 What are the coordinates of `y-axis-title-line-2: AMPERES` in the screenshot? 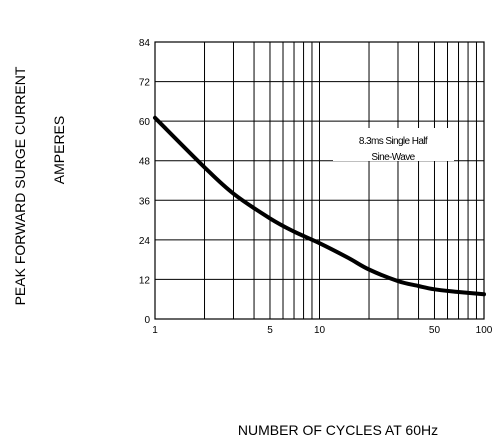 It's located at (59, 150).